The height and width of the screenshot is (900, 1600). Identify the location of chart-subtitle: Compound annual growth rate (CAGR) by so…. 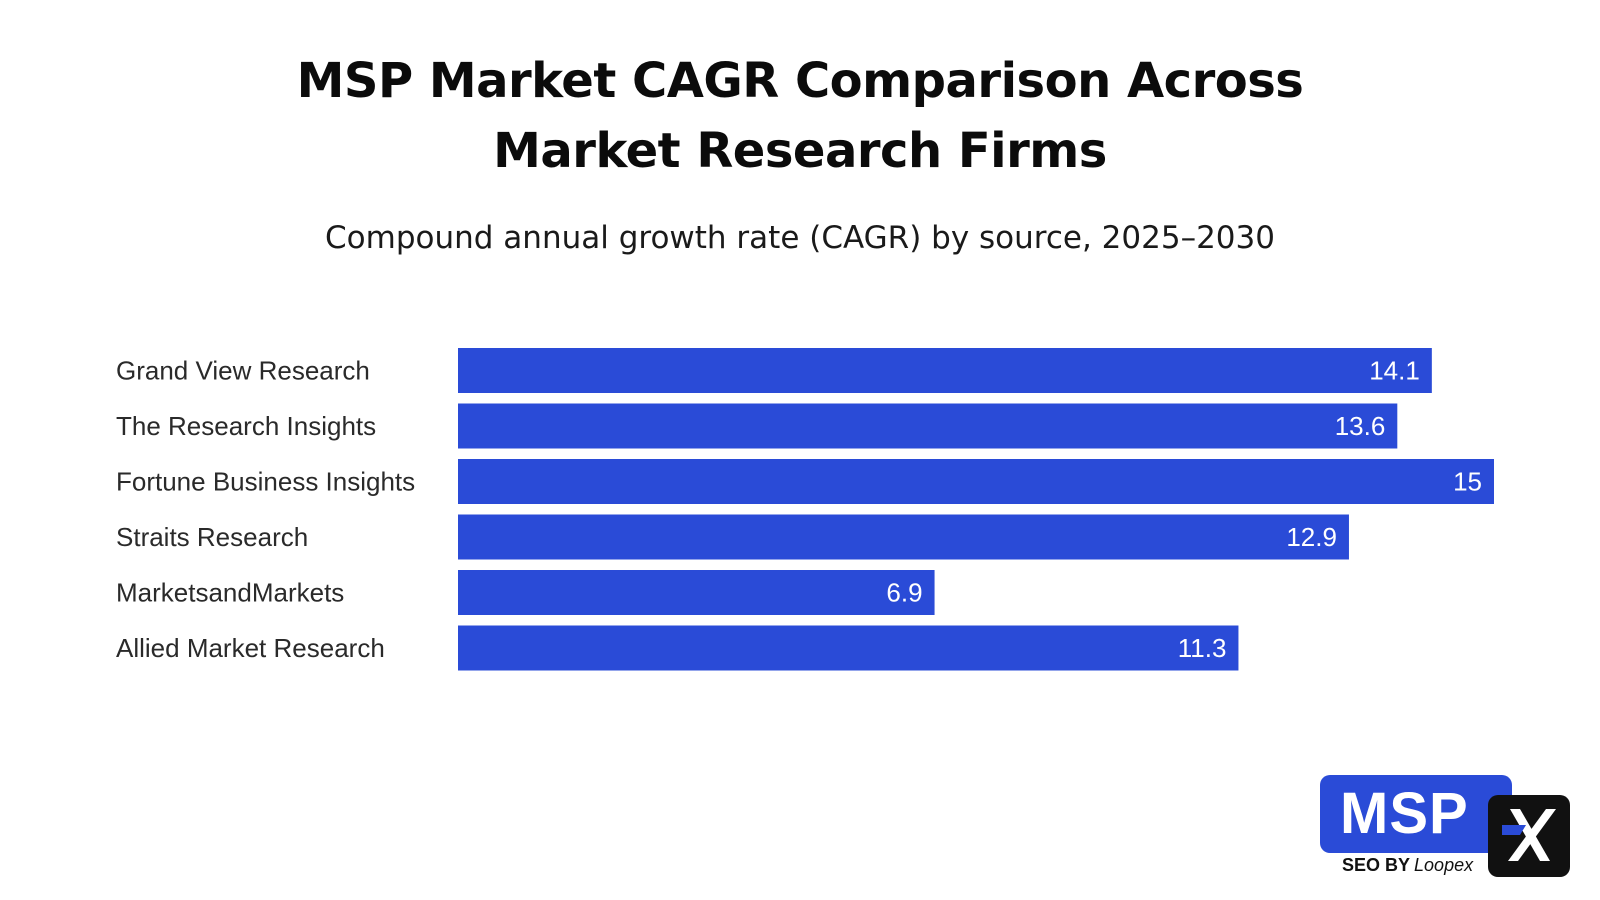
(800, 238).